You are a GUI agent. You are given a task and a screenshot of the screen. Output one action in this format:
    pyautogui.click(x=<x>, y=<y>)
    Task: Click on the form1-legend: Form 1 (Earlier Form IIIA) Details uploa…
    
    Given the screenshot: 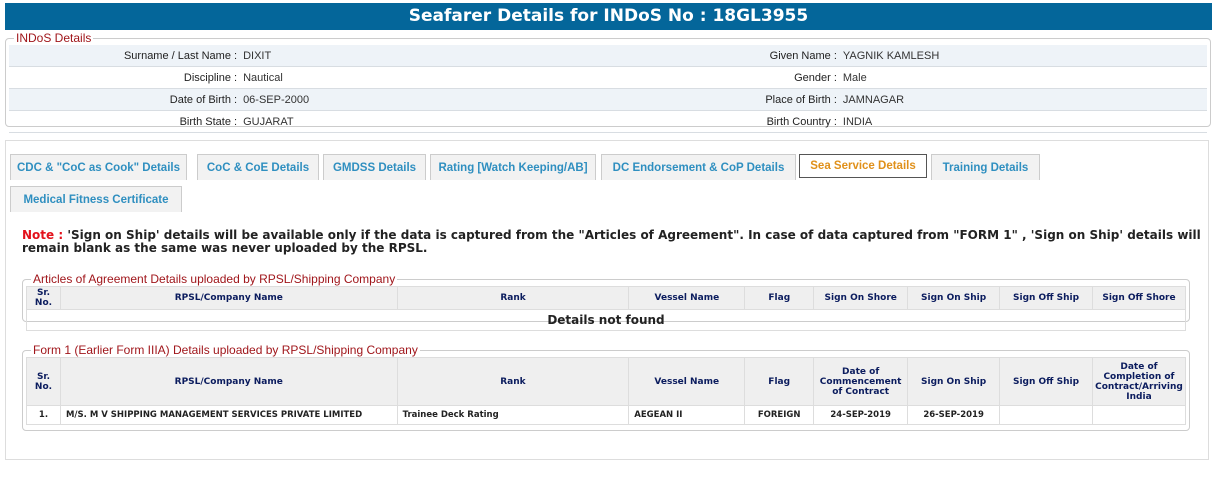 What is the action you would take?
    pyautogui.click(x=225, y=350)
    